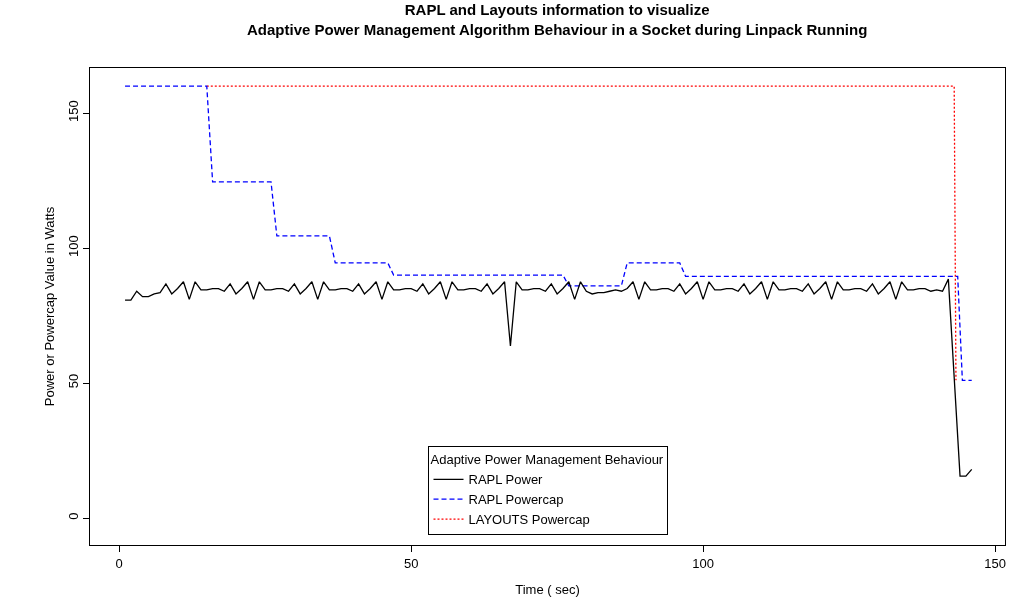  I want to click on legend-title: Adaptive Power Management Behaviour, so click(547, 460).